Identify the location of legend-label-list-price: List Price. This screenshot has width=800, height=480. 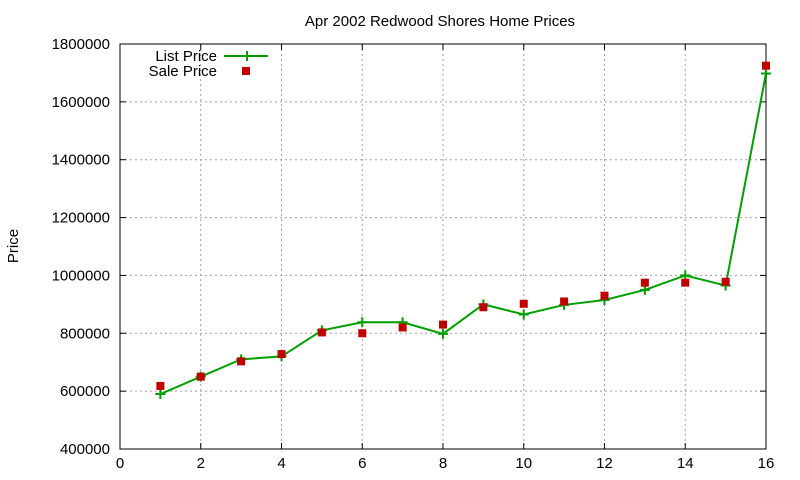
(186, 56).